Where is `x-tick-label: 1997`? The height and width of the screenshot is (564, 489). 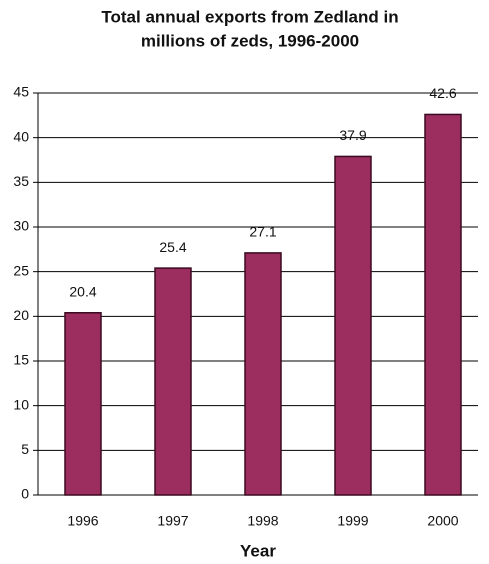
x-tick-label: 1997 is located at coordinates (172, 521).